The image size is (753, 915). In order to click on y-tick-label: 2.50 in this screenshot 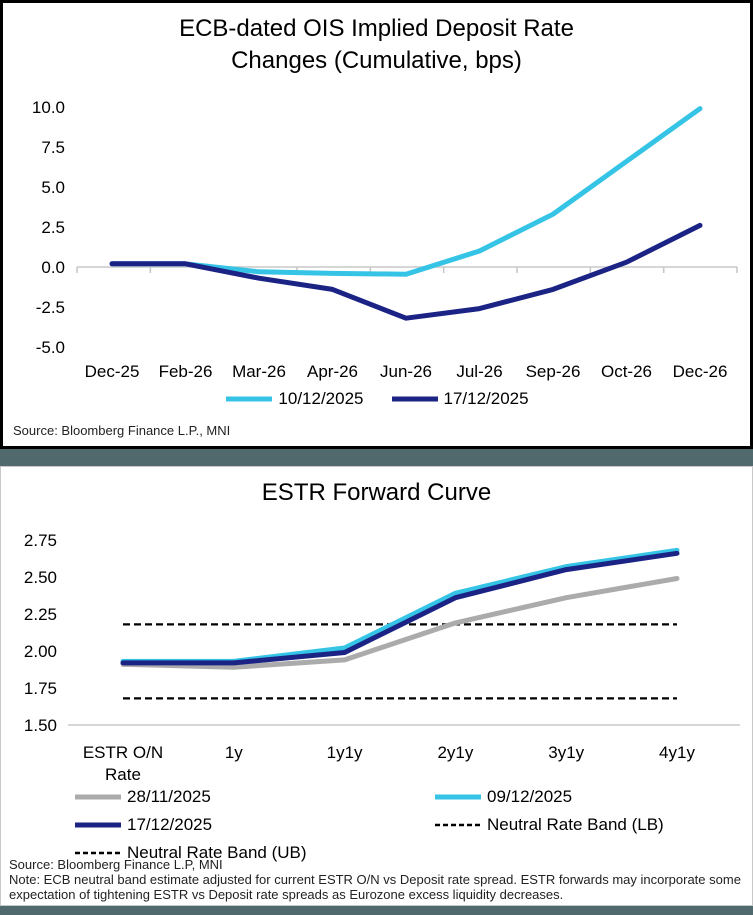, I will do `click(40, 577)`.